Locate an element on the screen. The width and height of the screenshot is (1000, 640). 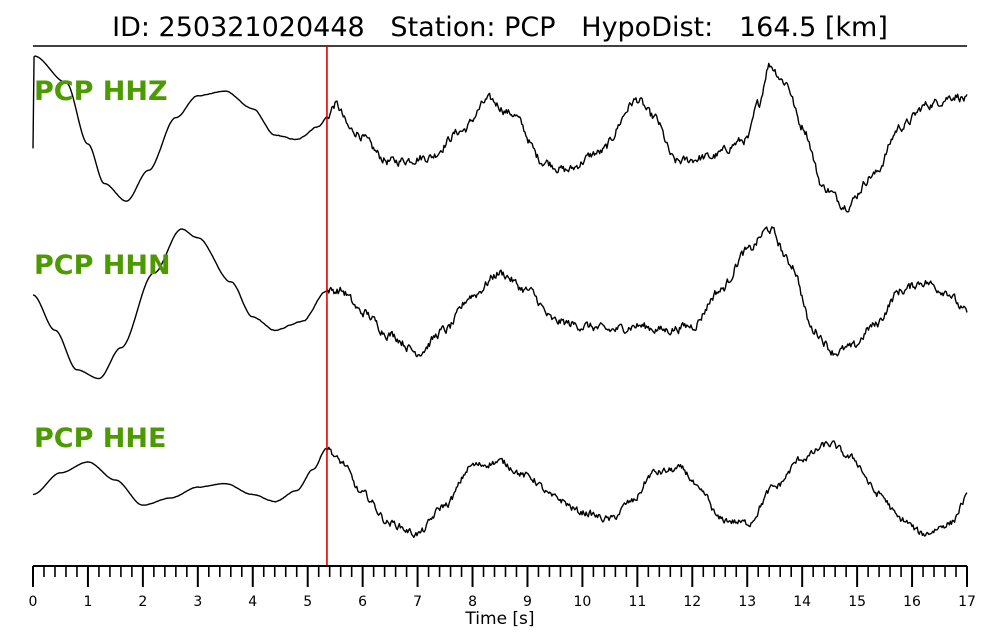
x-axis-label: Time [s] is located at coordinates (499, 619).